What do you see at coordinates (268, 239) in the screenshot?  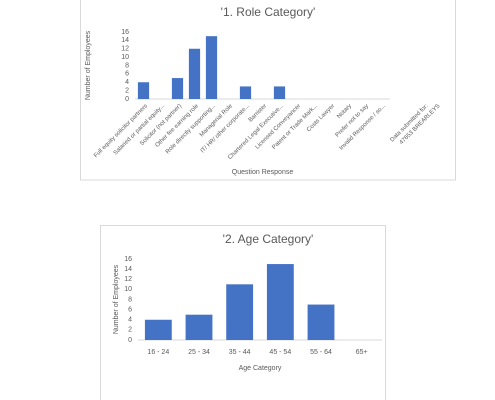 I see `chart-title: '2. Age Category'` at bounding box center [268, 239].